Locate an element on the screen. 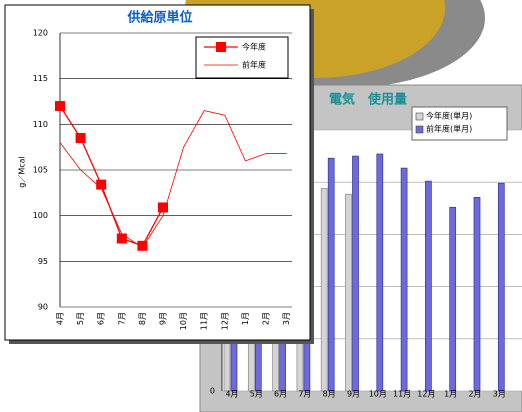  y-tick-label: 100 is located at coordinates (40, 215).